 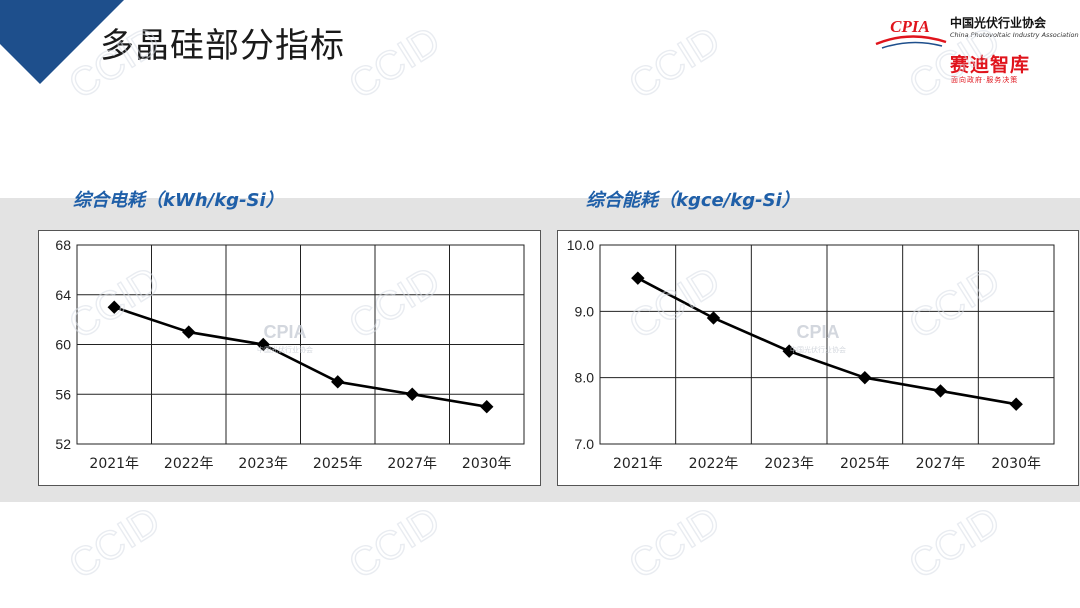 I want to click on y-tick-label: 56, so click(x=63, y=394).